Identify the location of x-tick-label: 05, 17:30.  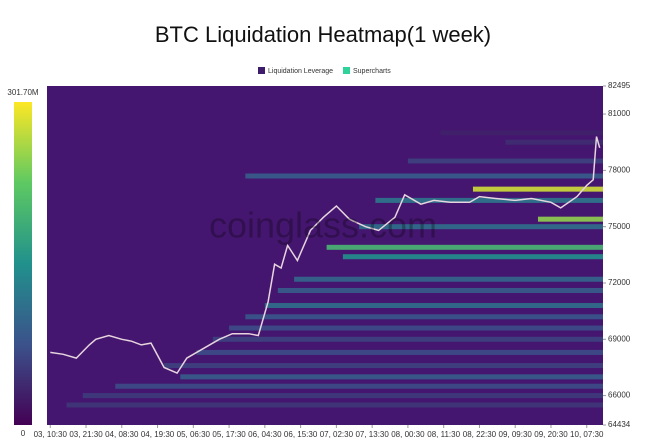
(229, 434).